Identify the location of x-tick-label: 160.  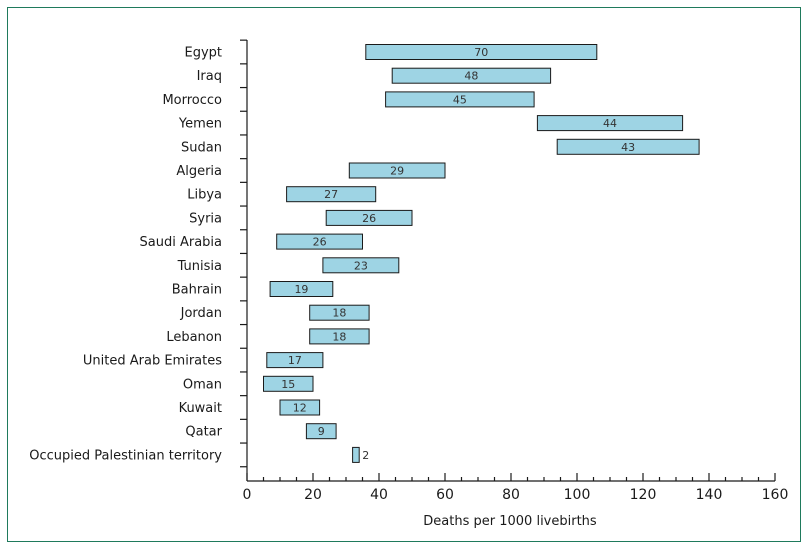
(775, 495).